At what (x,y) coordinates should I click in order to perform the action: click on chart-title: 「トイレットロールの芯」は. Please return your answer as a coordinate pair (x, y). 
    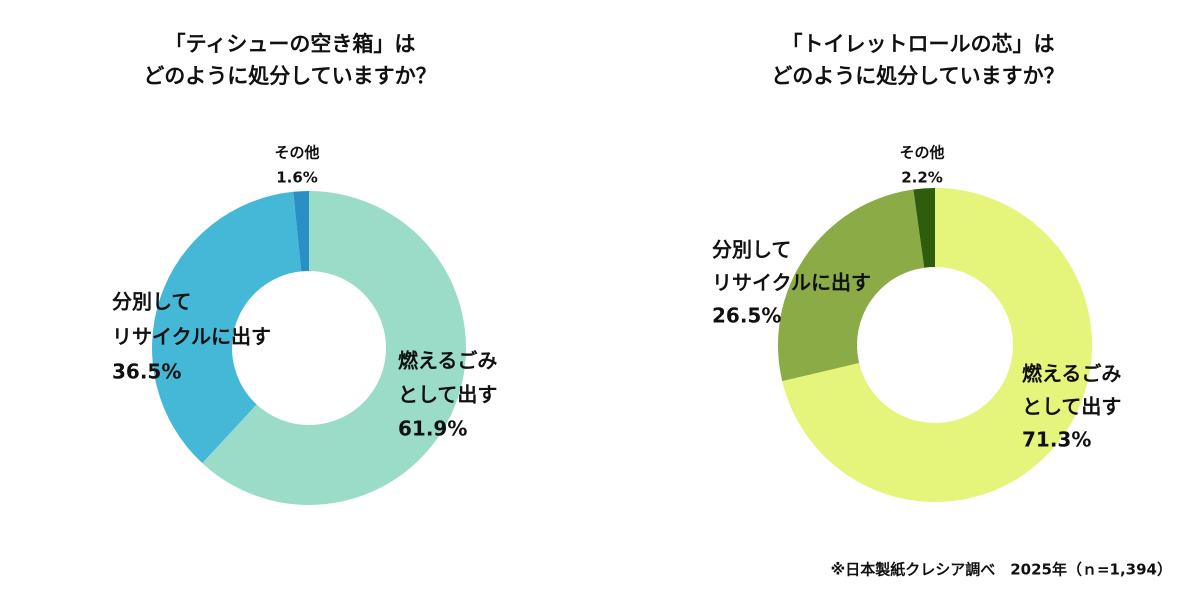
    Looking at the image, I should click on (918, 44).